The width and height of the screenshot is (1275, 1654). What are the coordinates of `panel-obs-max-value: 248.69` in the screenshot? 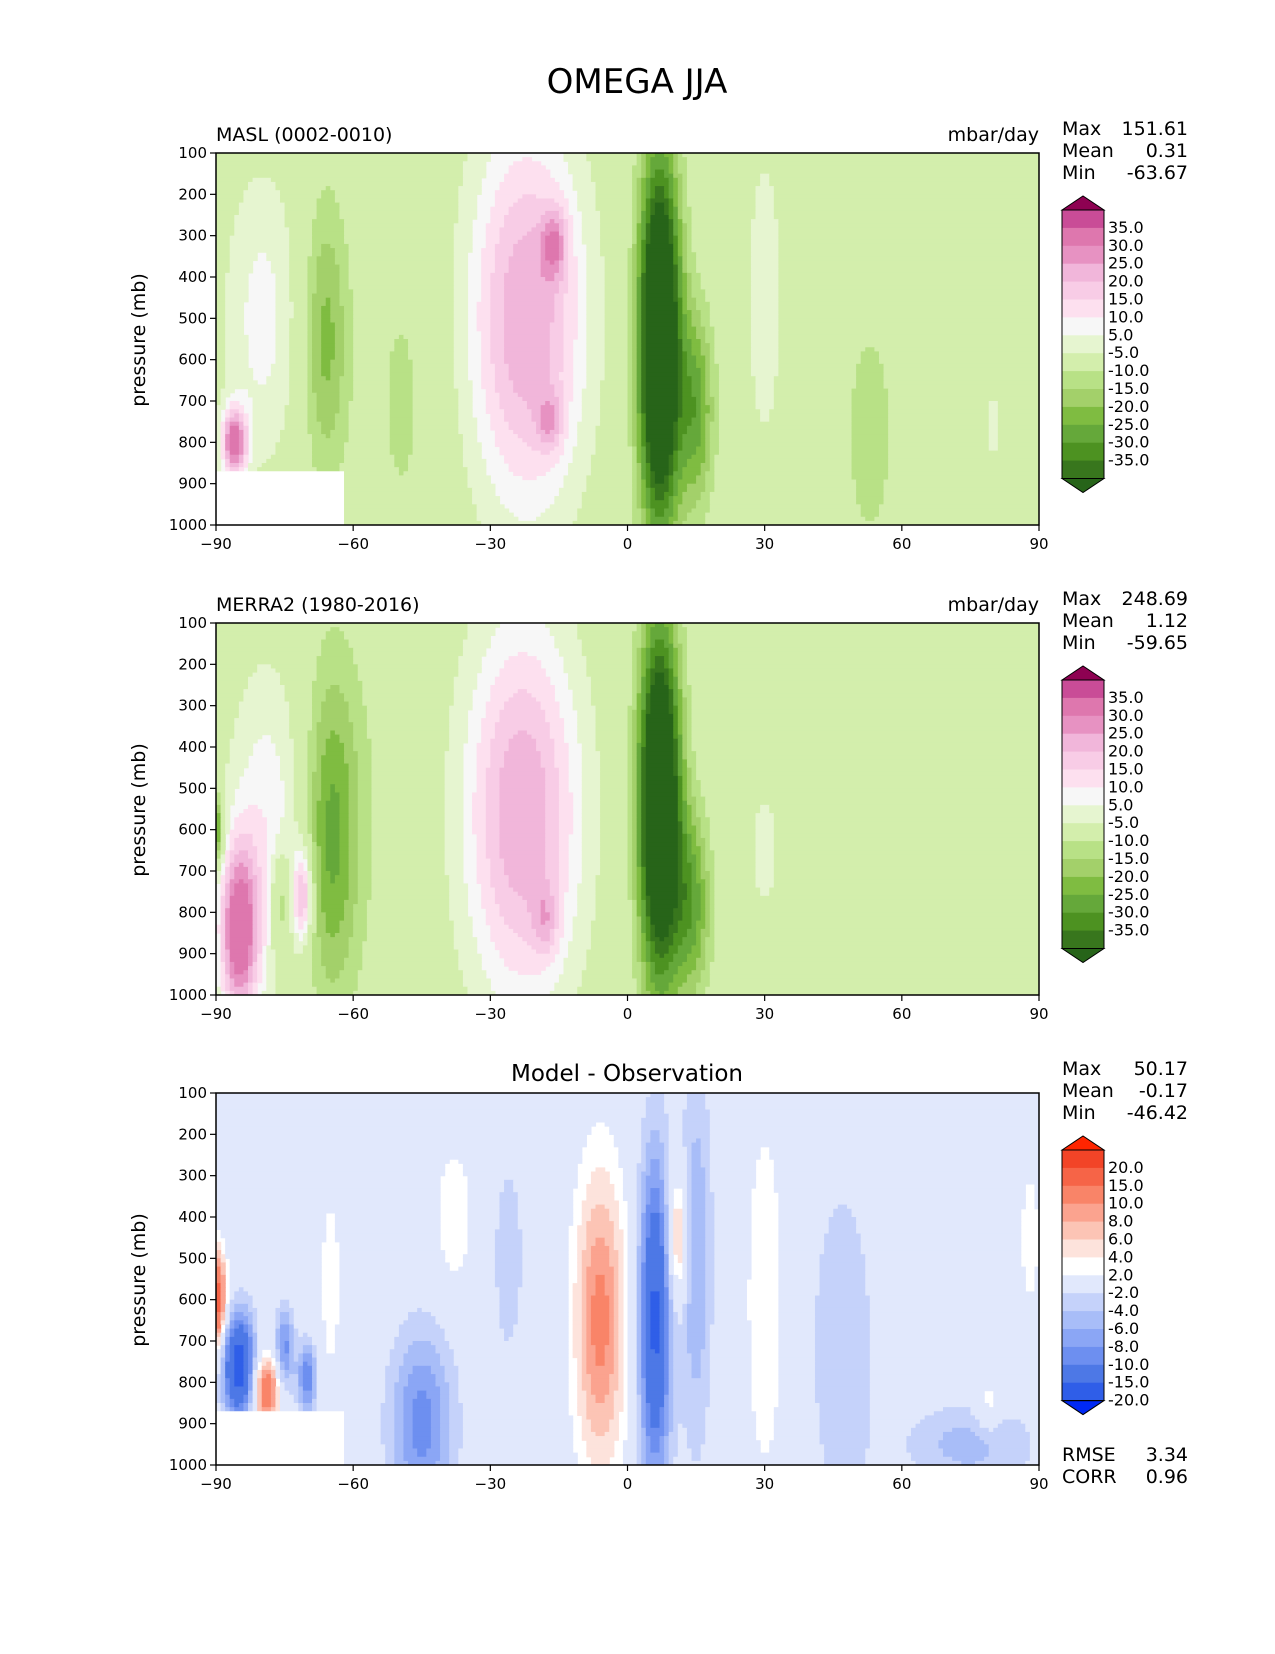 It's located at (1155, 599).